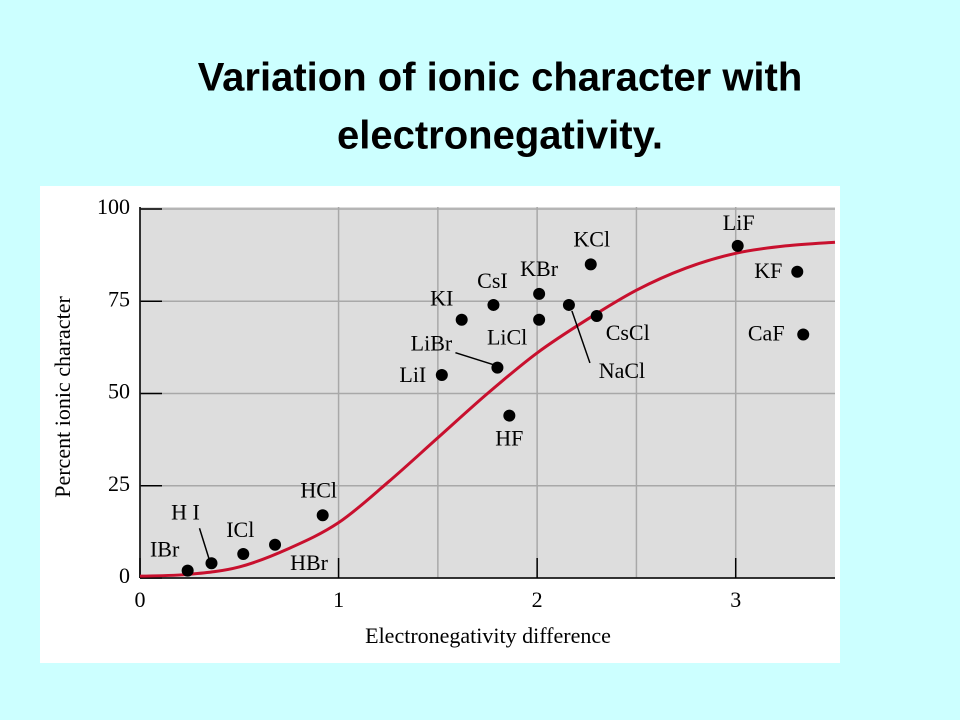  I want to click on title-line: Variation of ionic character with, so click(500, 78).